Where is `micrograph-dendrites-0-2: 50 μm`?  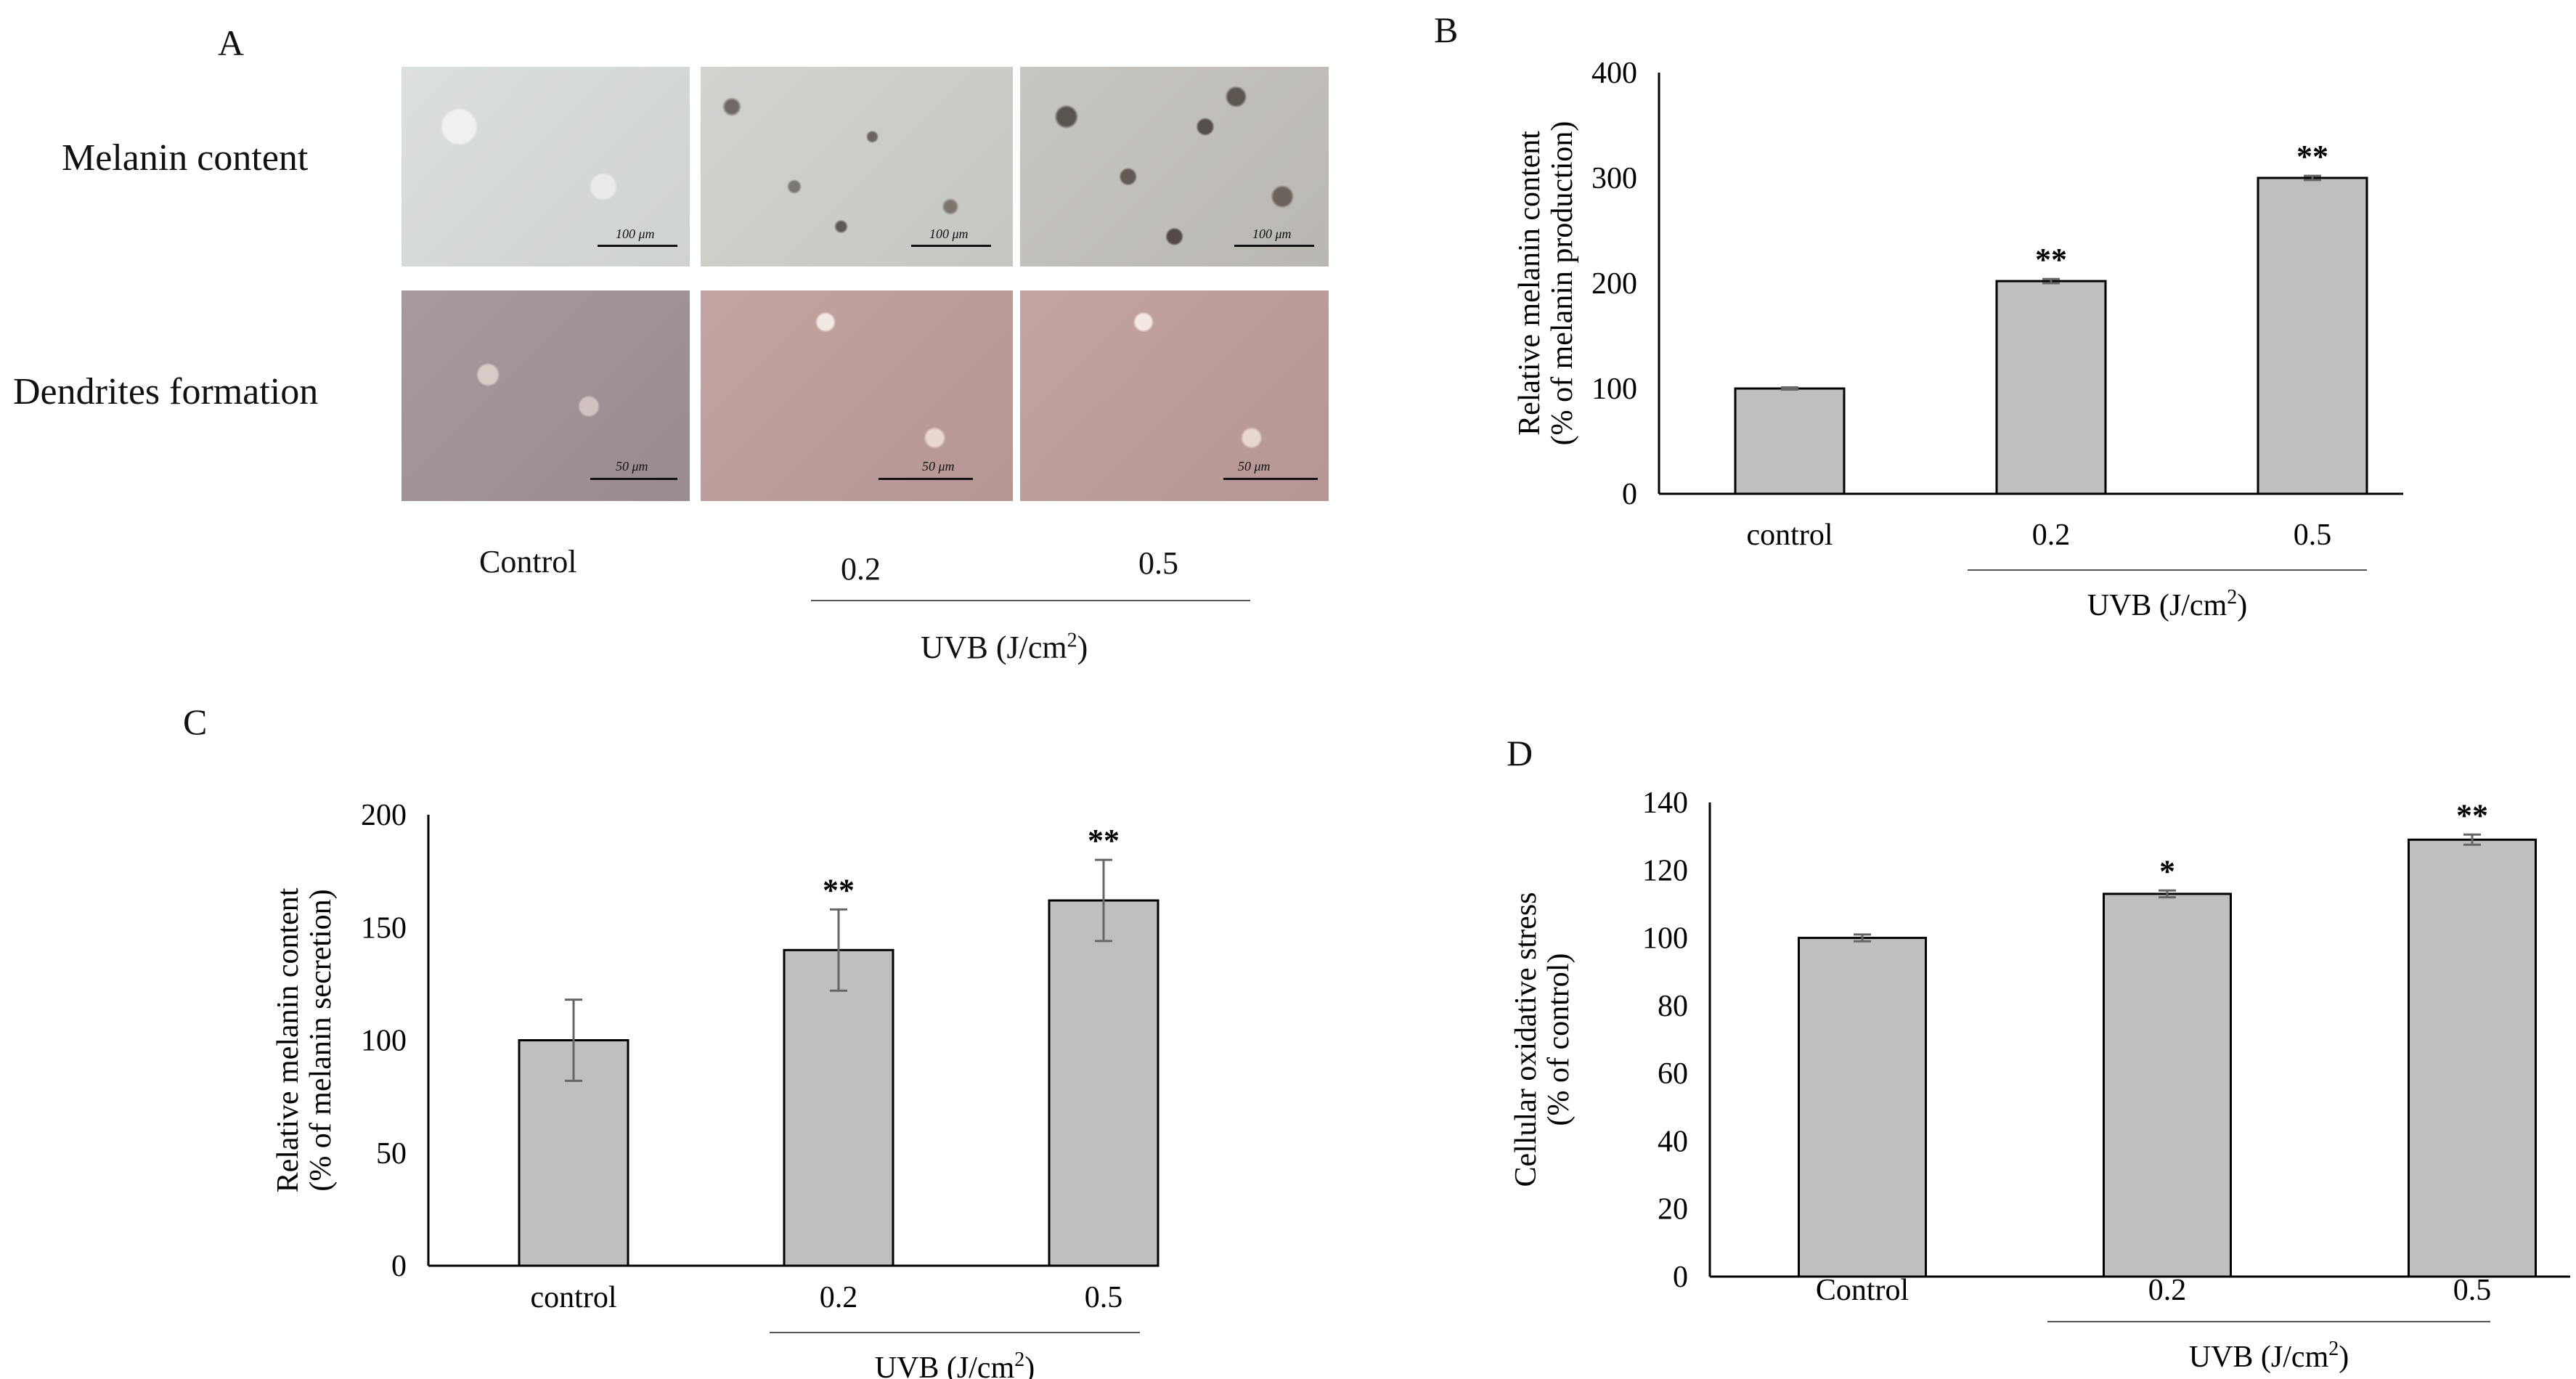 micrograph-dendrites-0-2: 50 μm is located at coordinates (857, 395).